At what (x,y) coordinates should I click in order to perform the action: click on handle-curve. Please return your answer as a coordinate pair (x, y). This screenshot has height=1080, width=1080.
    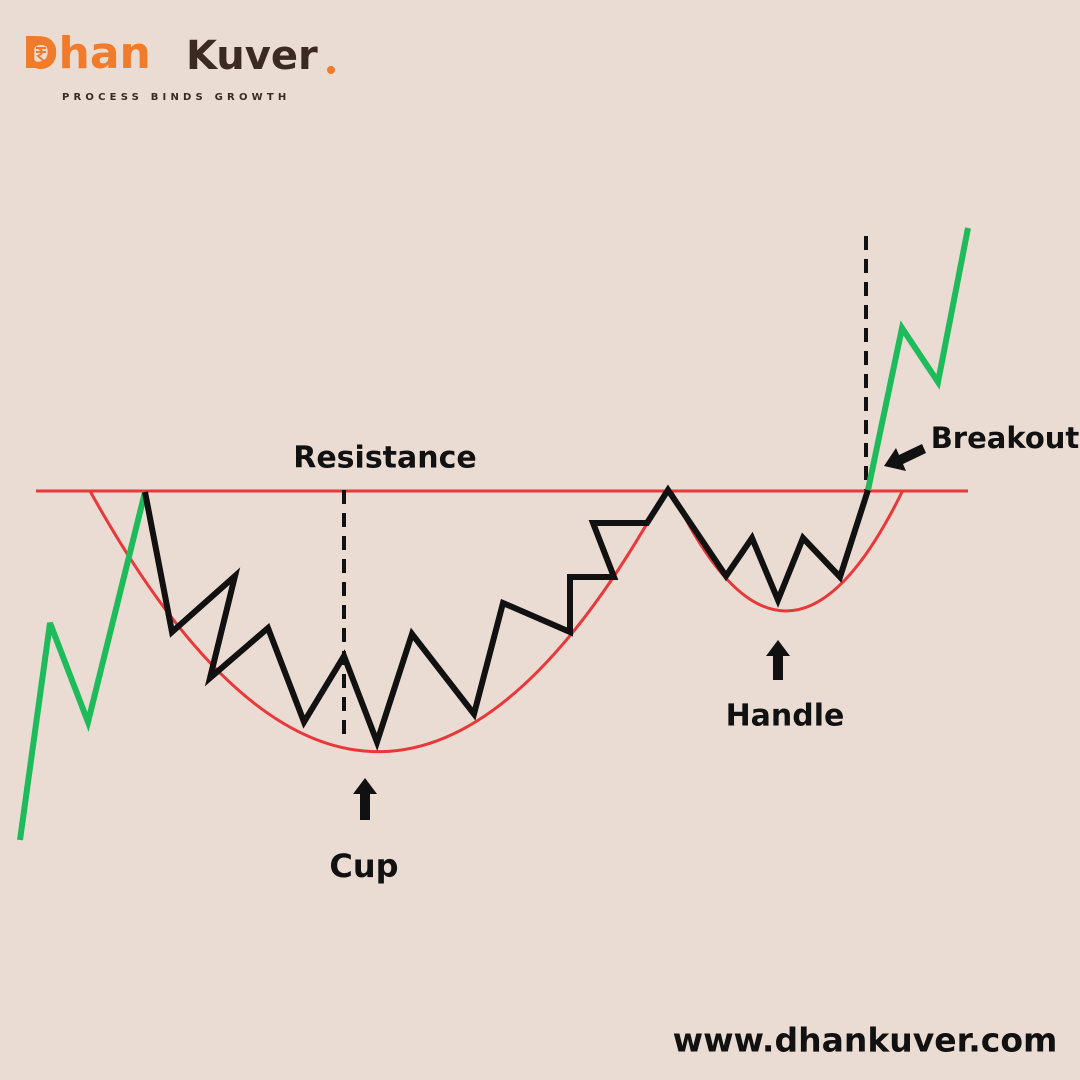
    Looking at the image, I should click on (787, 552).